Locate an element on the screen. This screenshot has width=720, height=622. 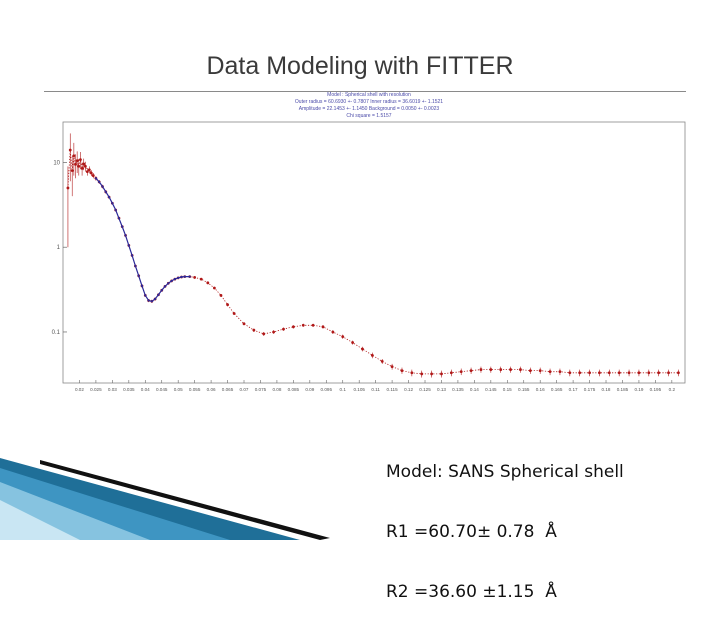
x-tick-label: 0.19 is located at coordinates (638, 389).